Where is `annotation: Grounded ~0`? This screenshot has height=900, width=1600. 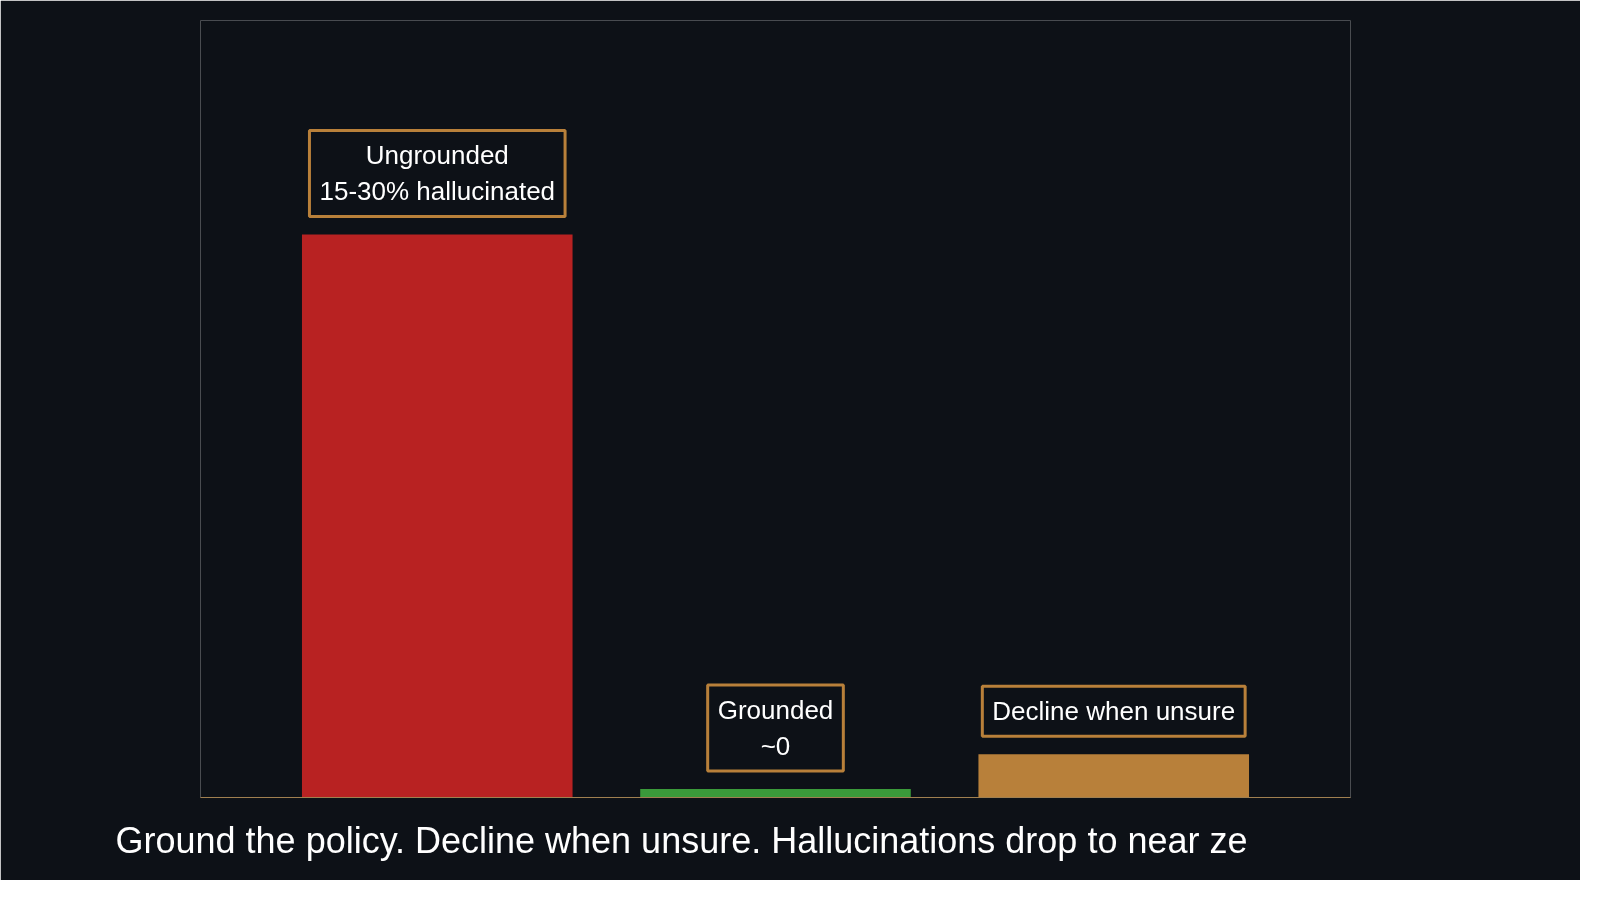 annotation: Grounded ~0 is located at coordinates (775, 728).